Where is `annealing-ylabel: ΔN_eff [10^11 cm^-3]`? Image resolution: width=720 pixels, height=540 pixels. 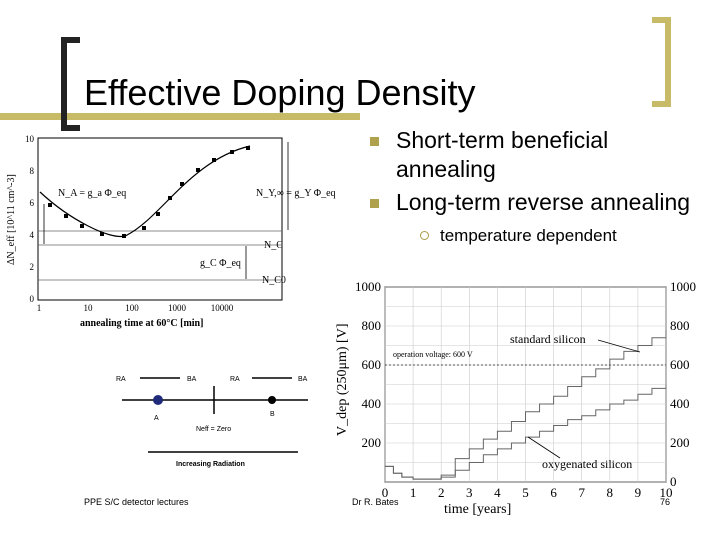 annealing-ylabel: ΔN_eff [10^11 cm^-3] is located at coordinates (11, 219).